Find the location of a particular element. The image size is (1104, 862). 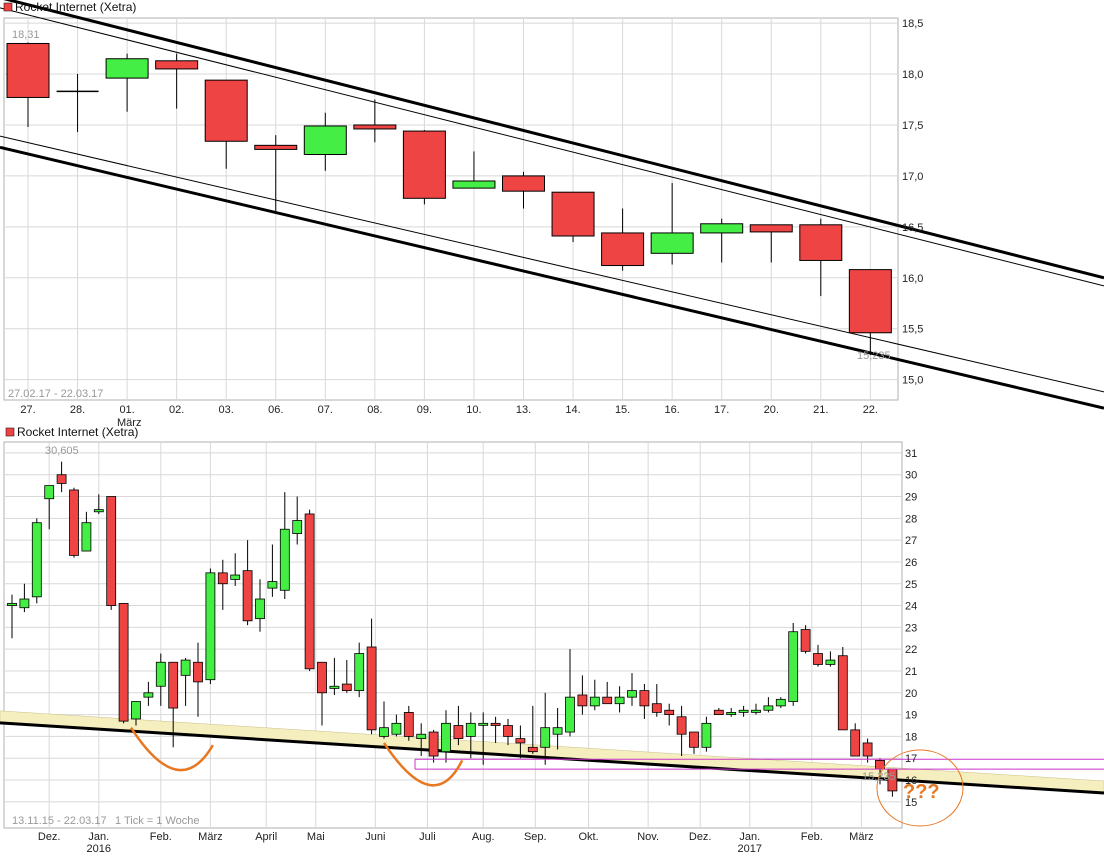

chart-bottom-x-tick-15: März is located at coordinates (861, 837).